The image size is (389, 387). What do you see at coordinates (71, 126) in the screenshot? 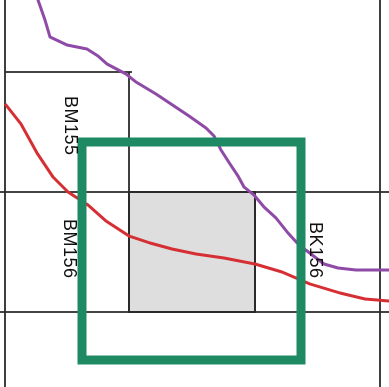
I see `grid-label-bm155: BM155` at bounding box center [71, 126].